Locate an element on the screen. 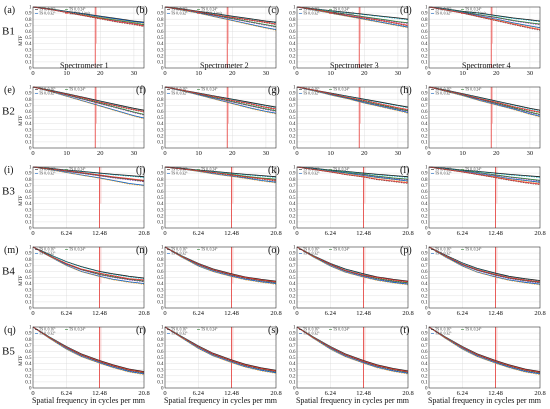 This screenshot has width=550, height=409. y-tick-label: 0.9 is located at coordinates (424, 14).